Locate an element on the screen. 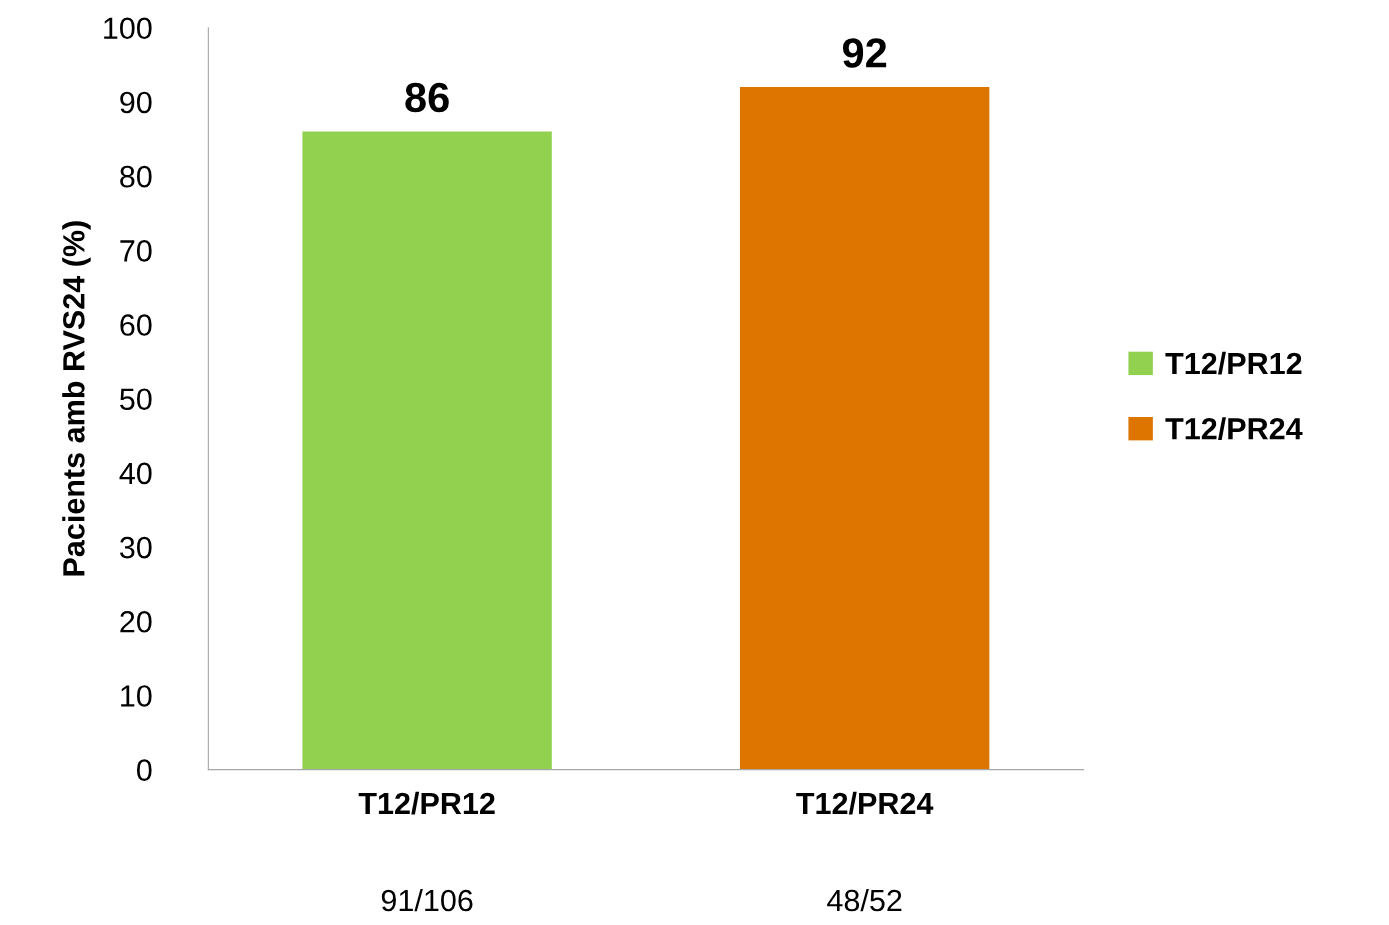  y-tick-label: 90 is located at coordinates (136, 102).